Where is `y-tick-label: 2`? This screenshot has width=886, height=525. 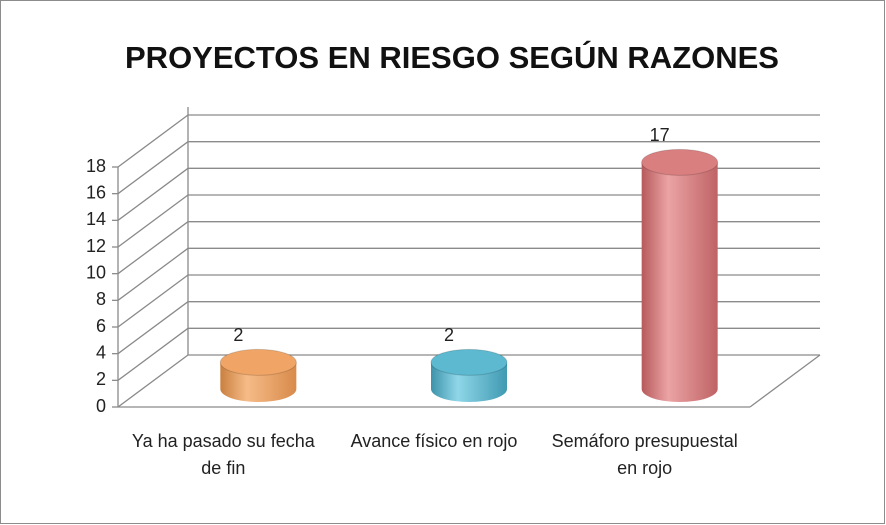
y-tick-label: 2 is located at coordinates (101, 379).